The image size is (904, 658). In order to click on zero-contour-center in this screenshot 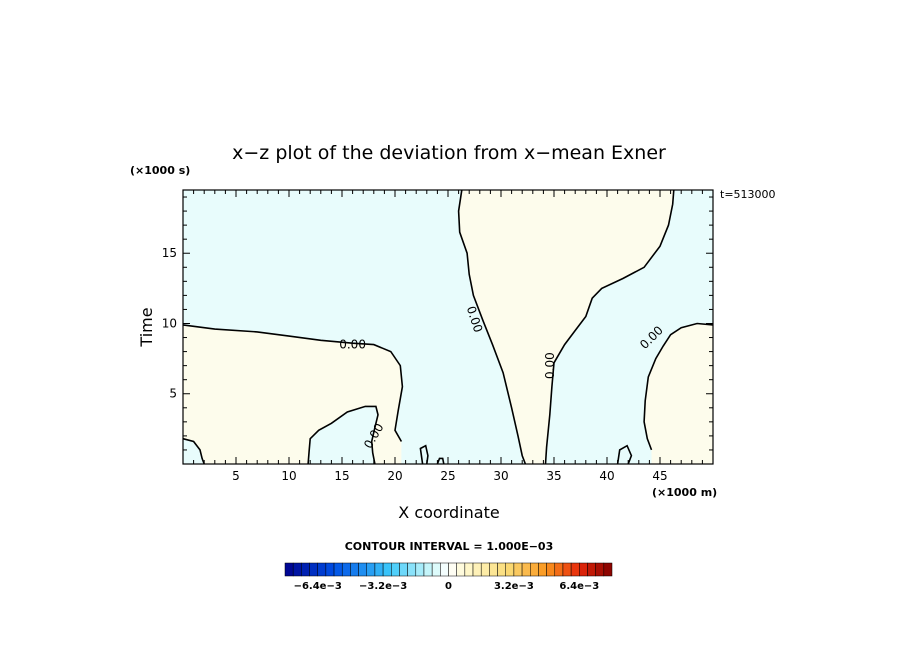, I will do `click(492, 327)`.